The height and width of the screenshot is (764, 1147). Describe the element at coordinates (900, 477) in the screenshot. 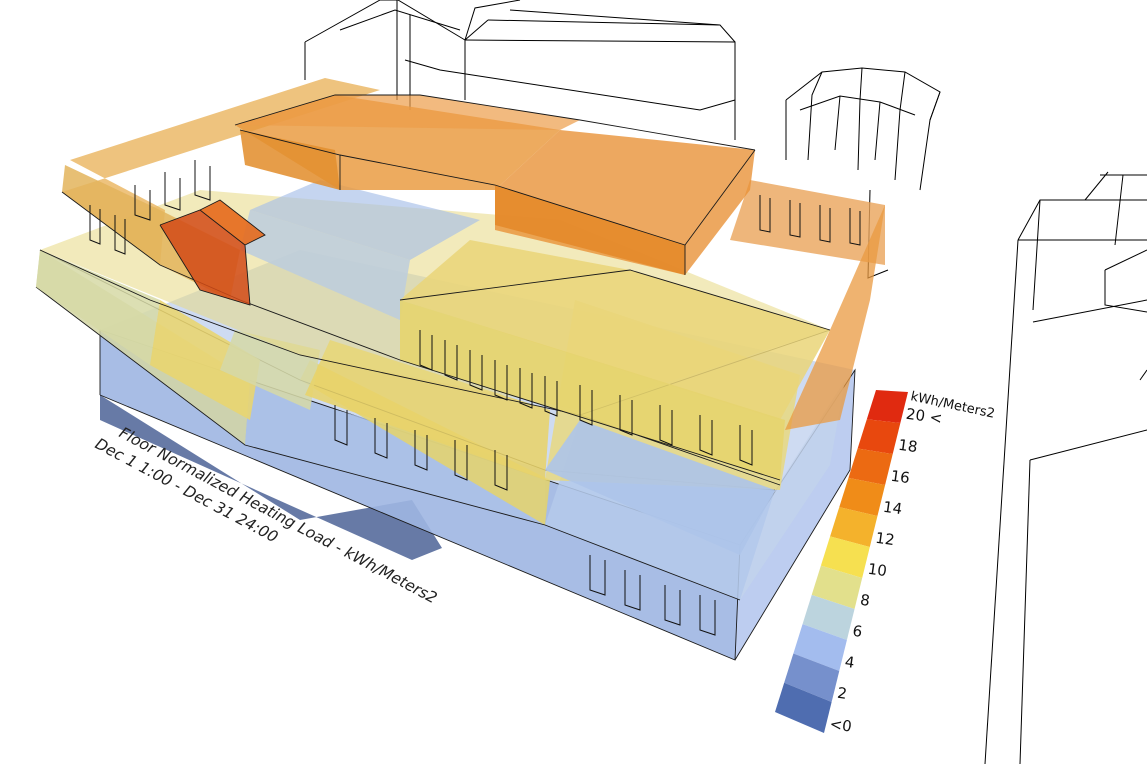

I see `legend-label: 16` at that location.